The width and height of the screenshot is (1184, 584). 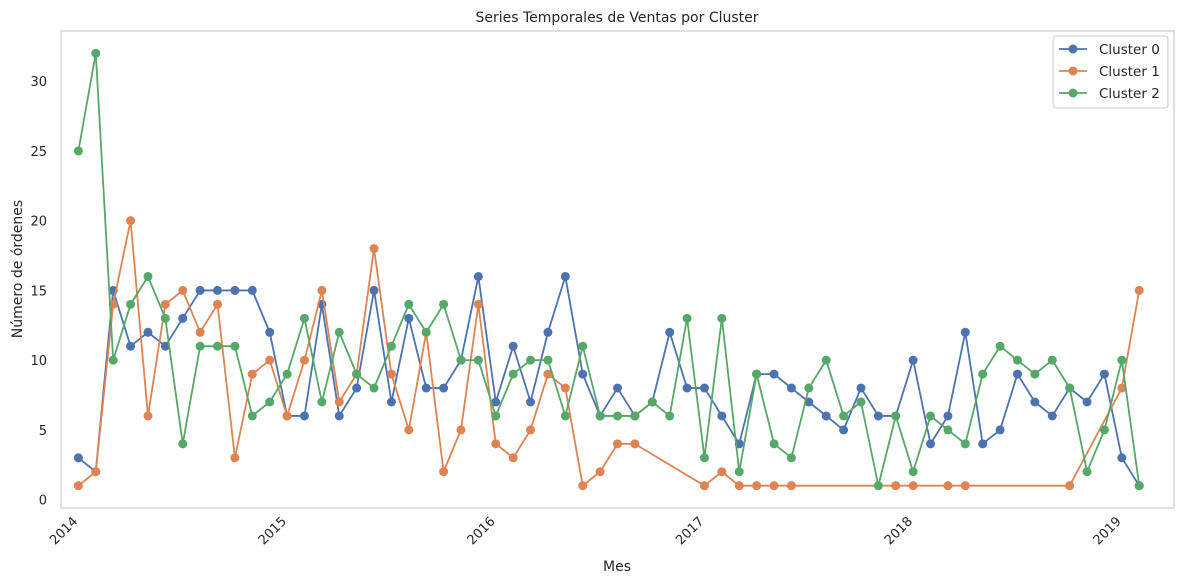 What do you see at coordinates (1129, 50) in the screenshot?
I see `legend-label: Cluster 0` at bounding box center [1129, 50].